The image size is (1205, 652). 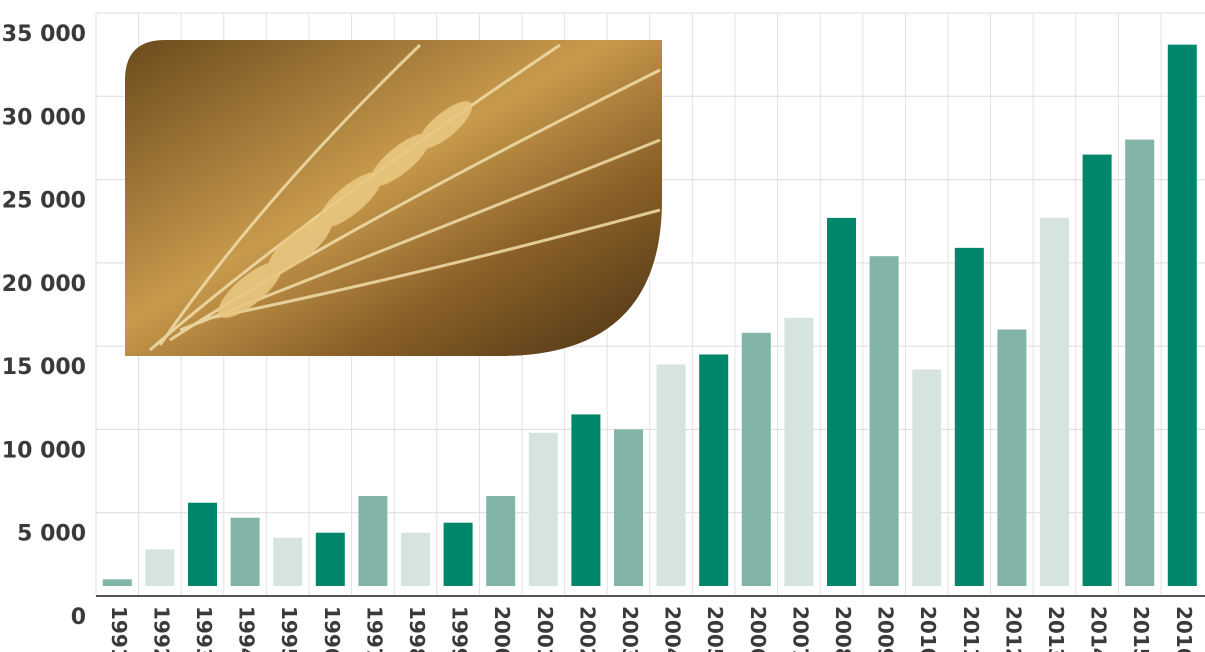 I want to click on y-tick-label: 35 000, so click(x=44, y=34).